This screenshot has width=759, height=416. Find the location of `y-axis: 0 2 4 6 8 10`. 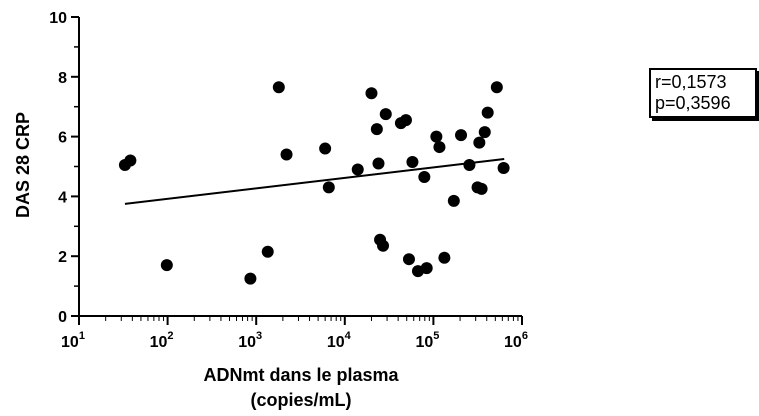

y-axis: 0 2 4 6 8 10 is located at coordinates (64, 168).